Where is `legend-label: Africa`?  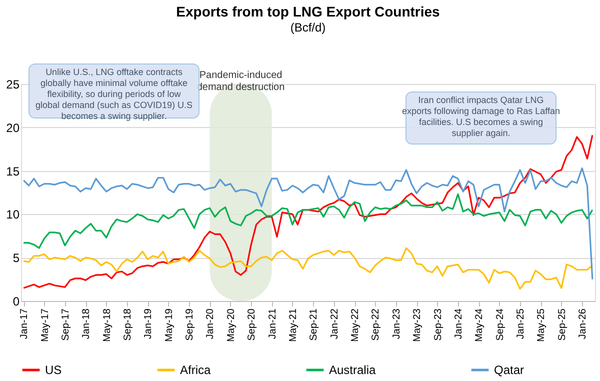
legend-label: Africa is located at coordinates (195, 370).